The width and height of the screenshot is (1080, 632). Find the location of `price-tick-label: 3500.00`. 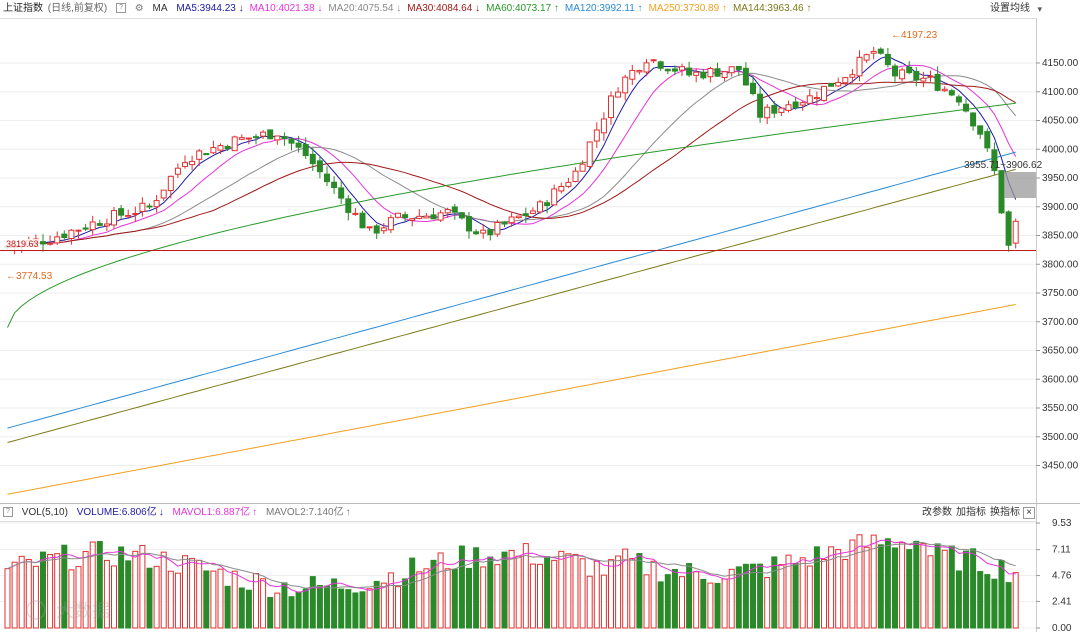

price-tick-label: 3500.00 is located at coordinates (1060, 437).